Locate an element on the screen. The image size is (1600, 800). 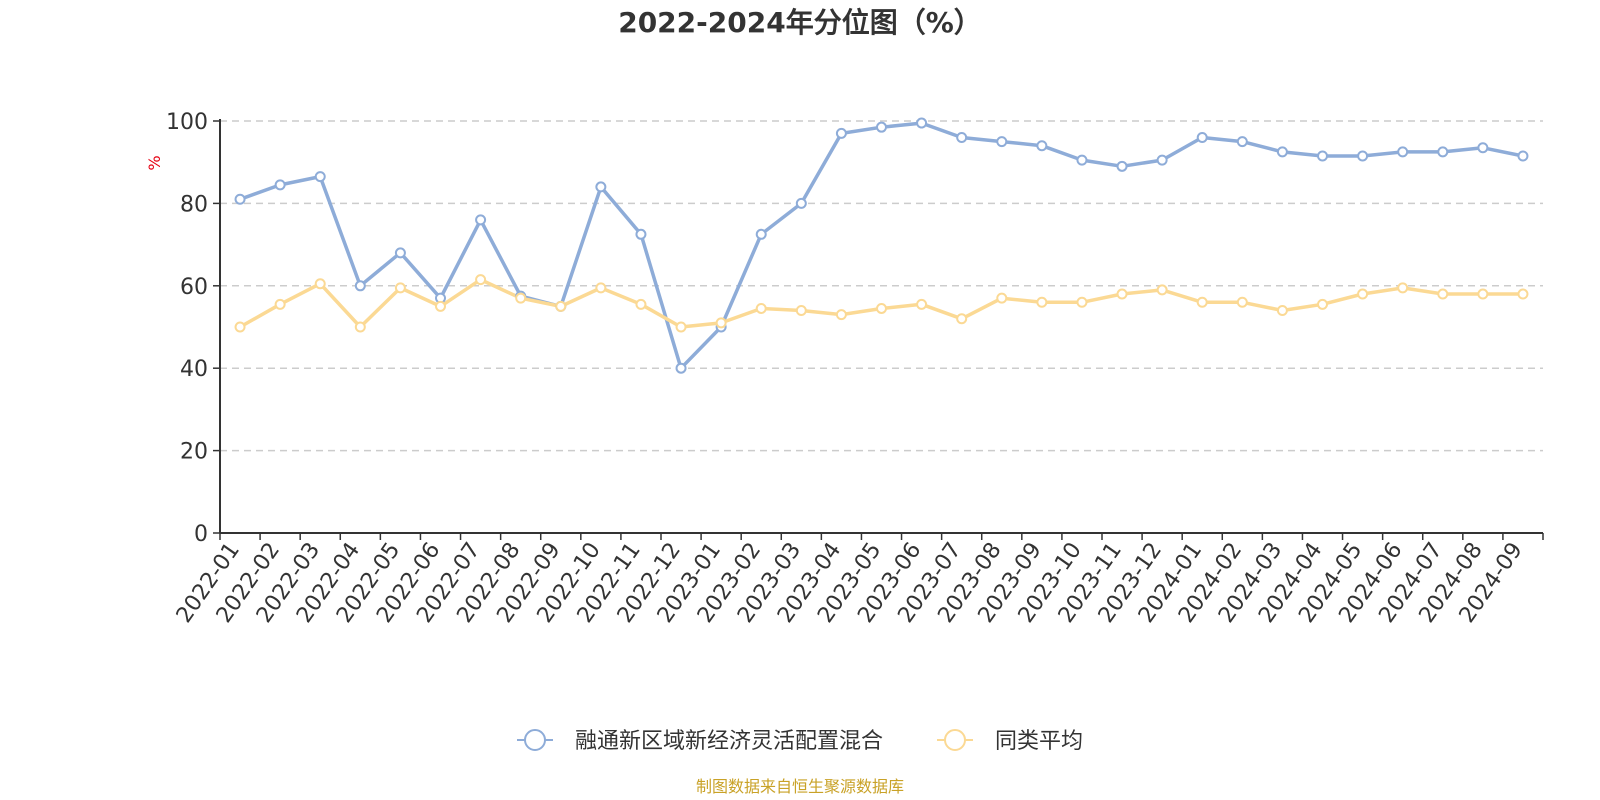
y-tick-label-0: 0 is located at coordinates (201, 534).